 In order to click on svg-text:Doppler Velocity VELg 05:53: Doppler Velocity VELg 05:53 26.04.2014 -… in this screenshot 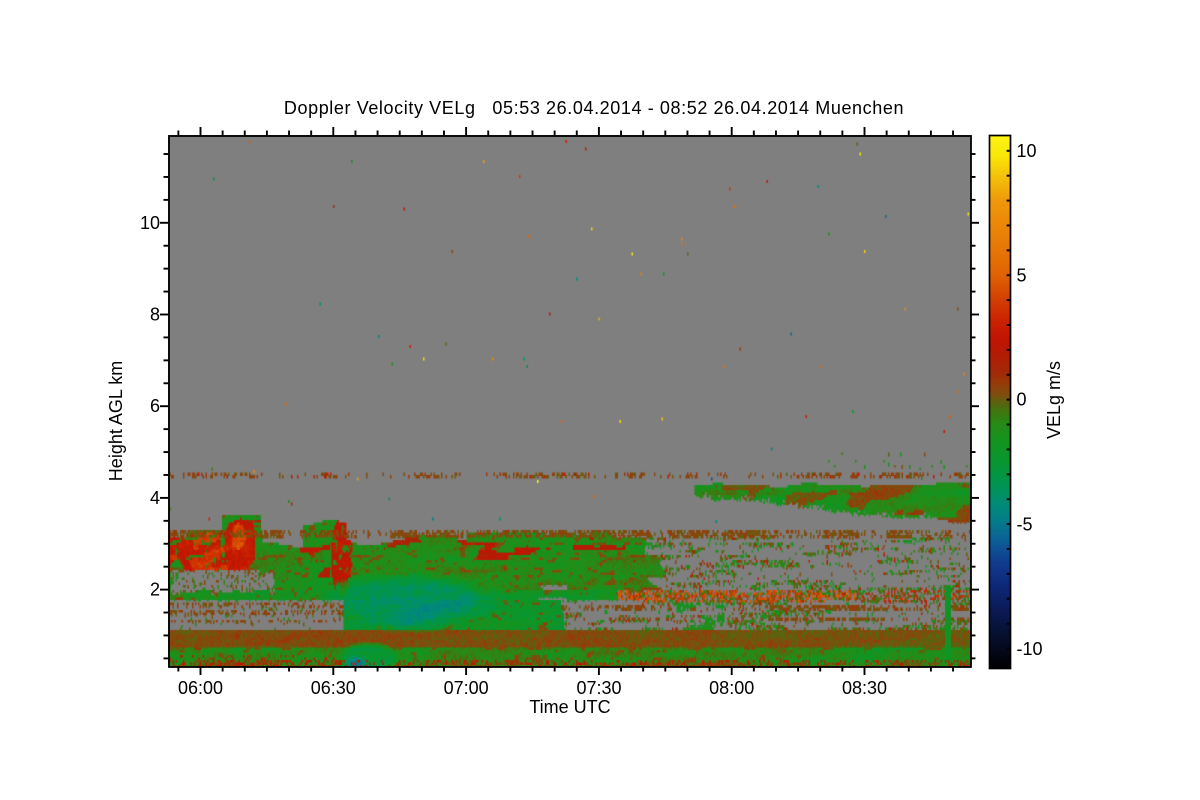, I will do `click(594, 108)`.